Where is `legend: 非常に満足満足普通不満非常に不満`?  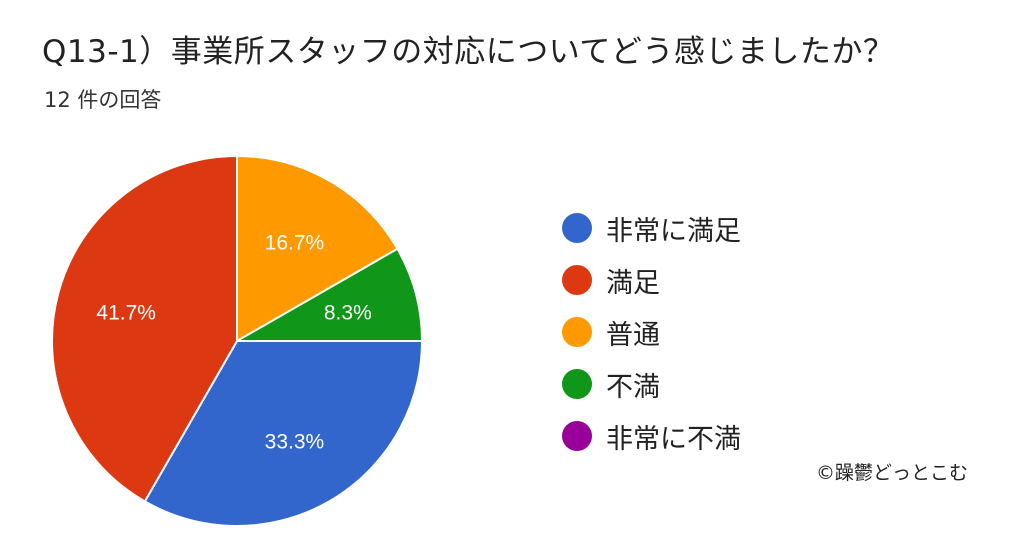
legend: 非常に満足満足普通不満非常に不満 is located at coordinates (651, 332).